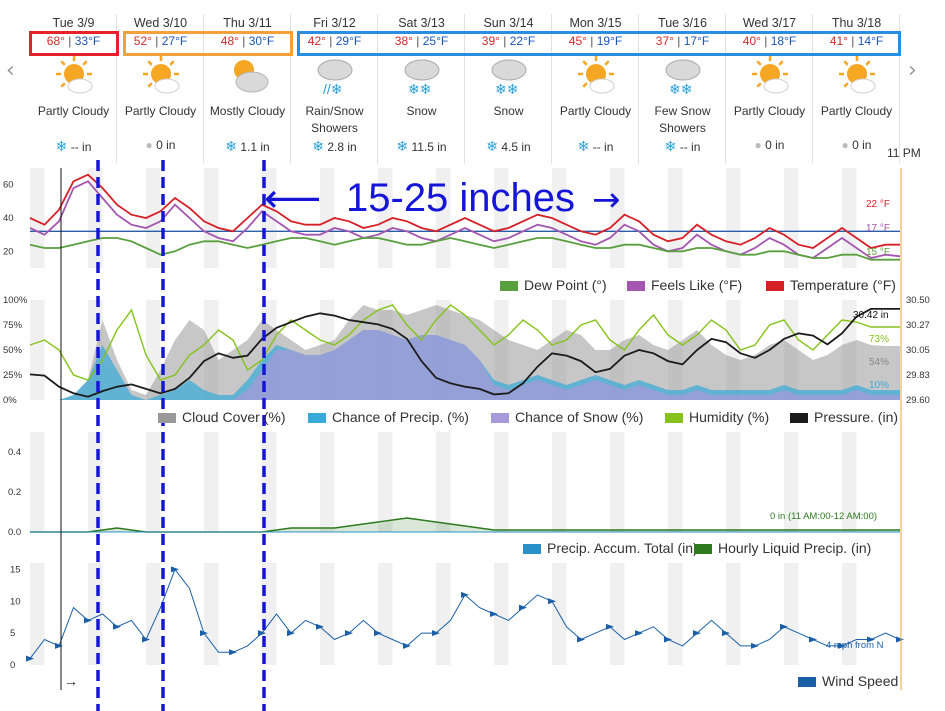  What do you see at coordinates (596, 89) in the screenshot?
I see `day-column: Mon 3/15 45° | 19°F Partly Cloudy ❄ -- in` at bounding box center [596, 89].